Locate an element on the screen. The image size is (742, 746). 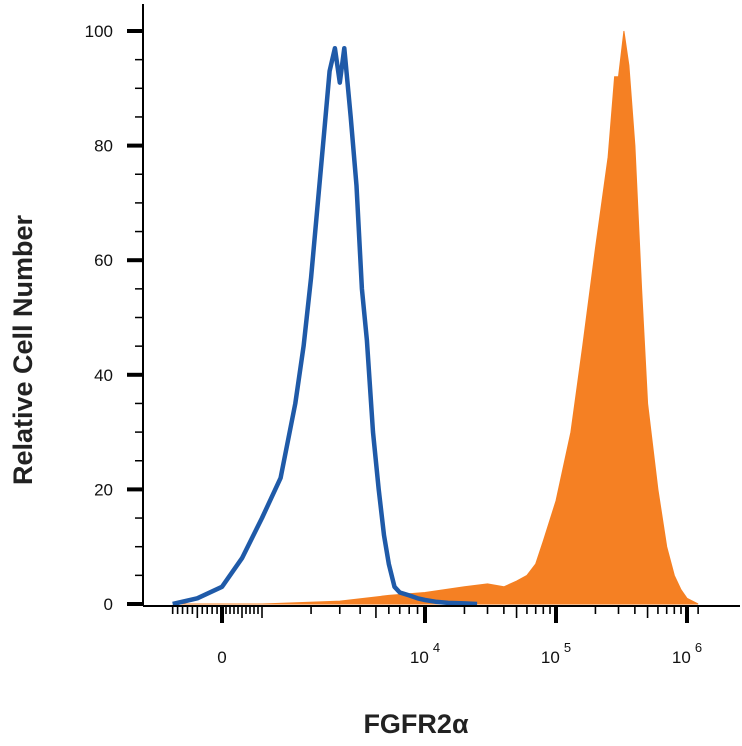
y-tick-label-0: 0 is located at coordinates (108, 604).